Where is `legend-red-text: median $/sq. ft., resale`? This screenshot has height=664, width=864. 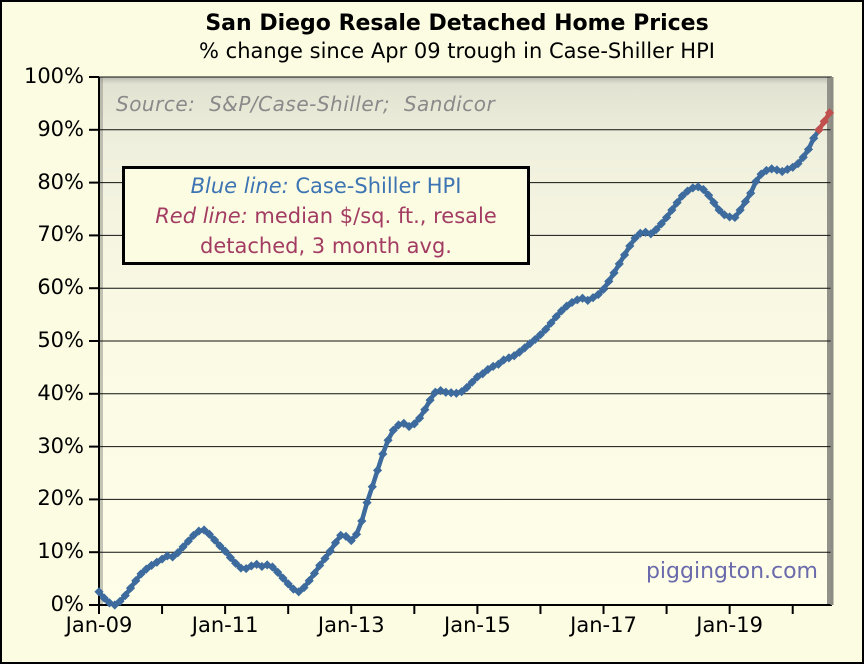
legend-red-text: median $/sq. ft., resale is located at coordinates (372, 215).